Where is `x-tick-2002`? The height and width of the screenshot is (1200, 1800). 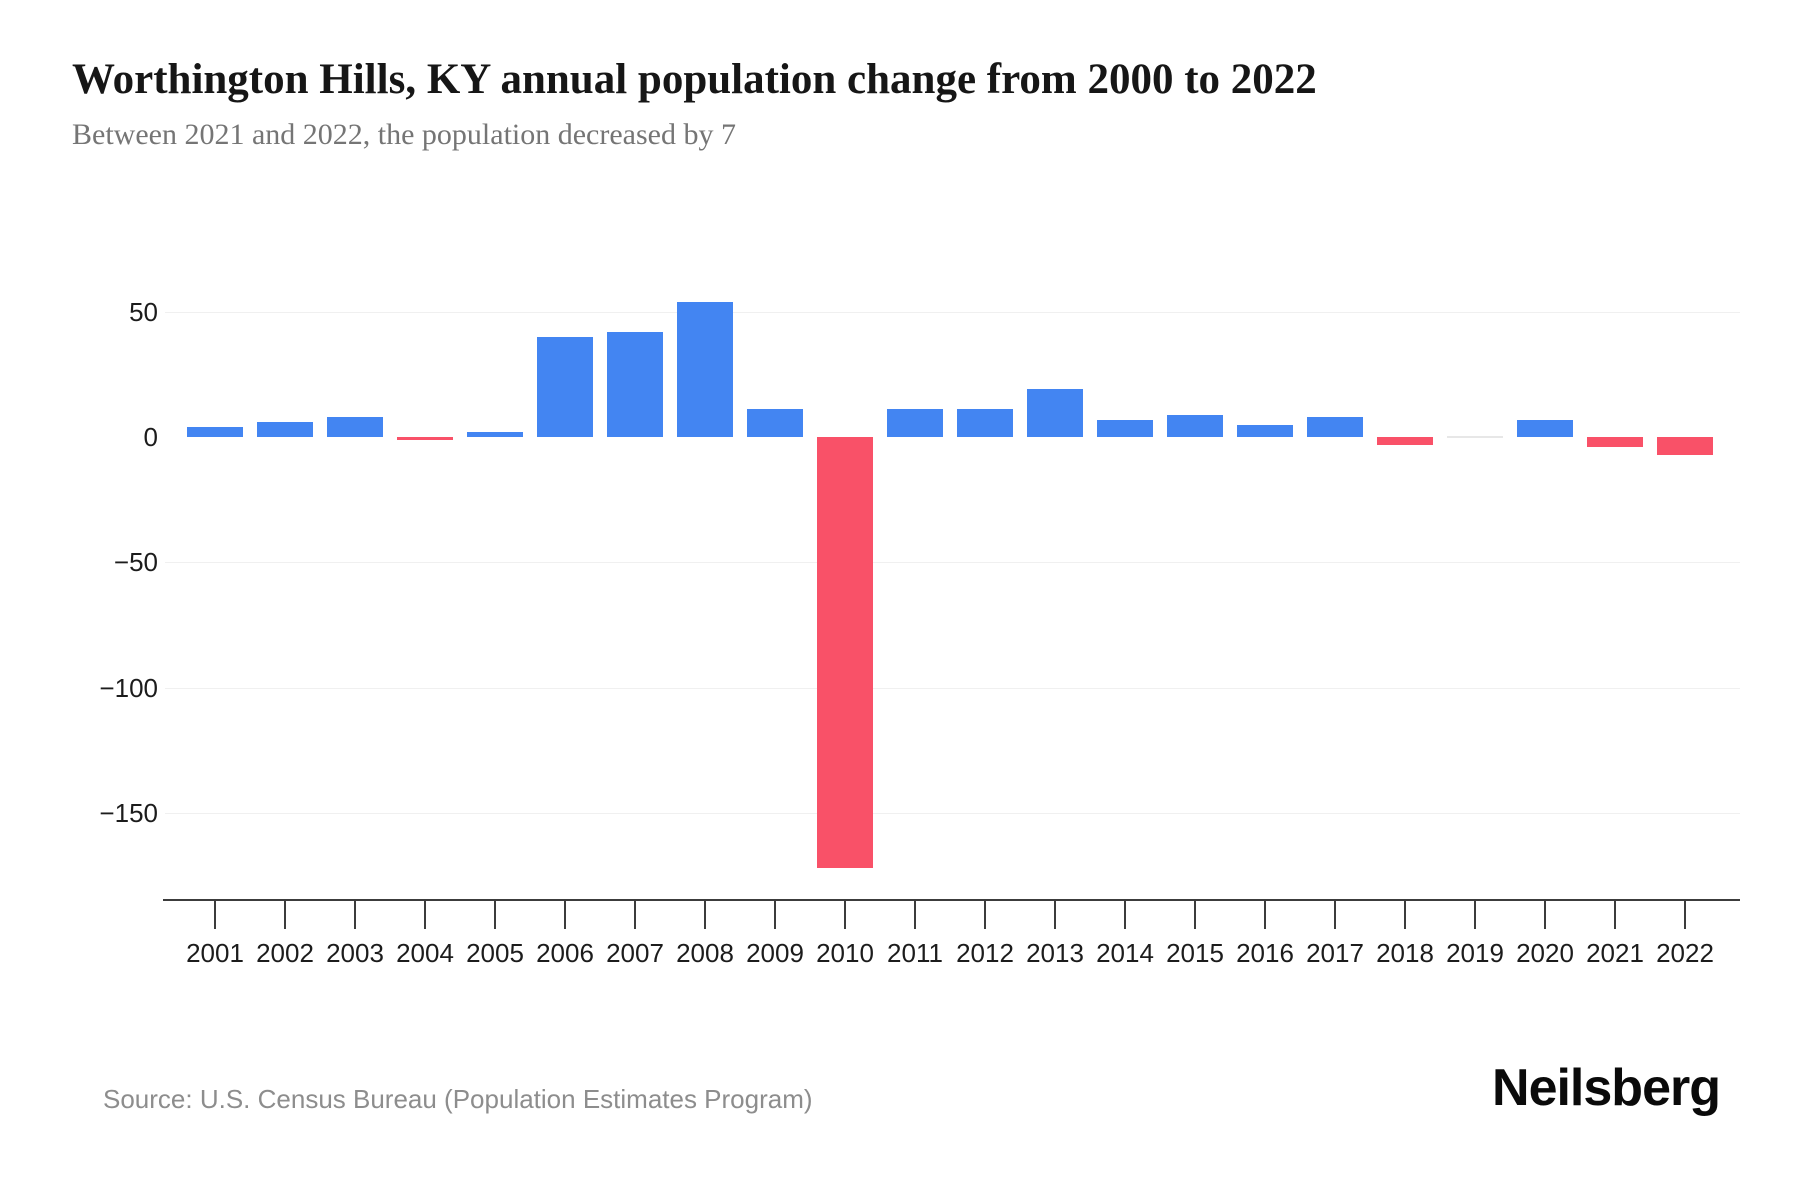
x-tick-2002 is located at coordinates (285, 915).